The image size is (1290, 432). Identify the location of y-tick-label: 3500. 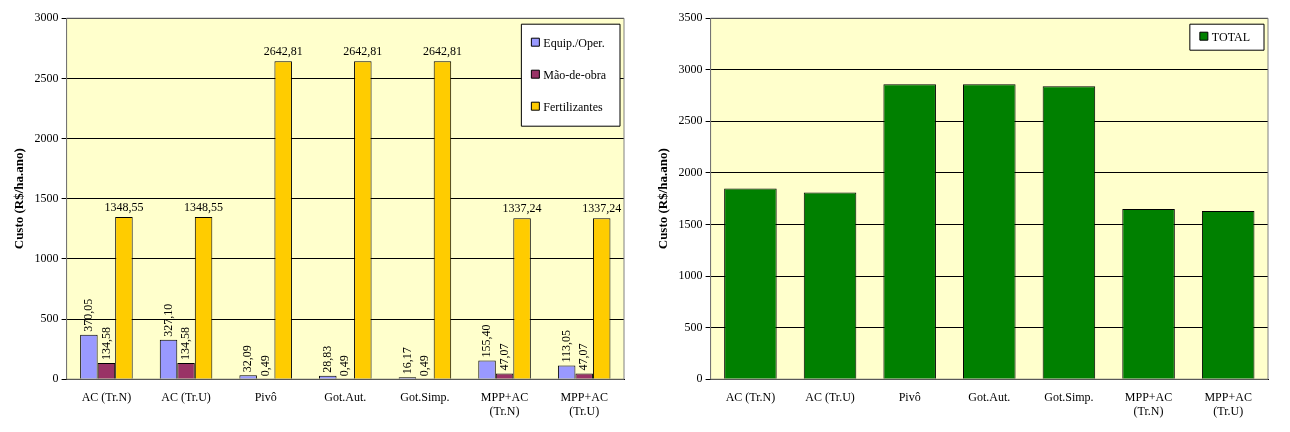
(690, 17).